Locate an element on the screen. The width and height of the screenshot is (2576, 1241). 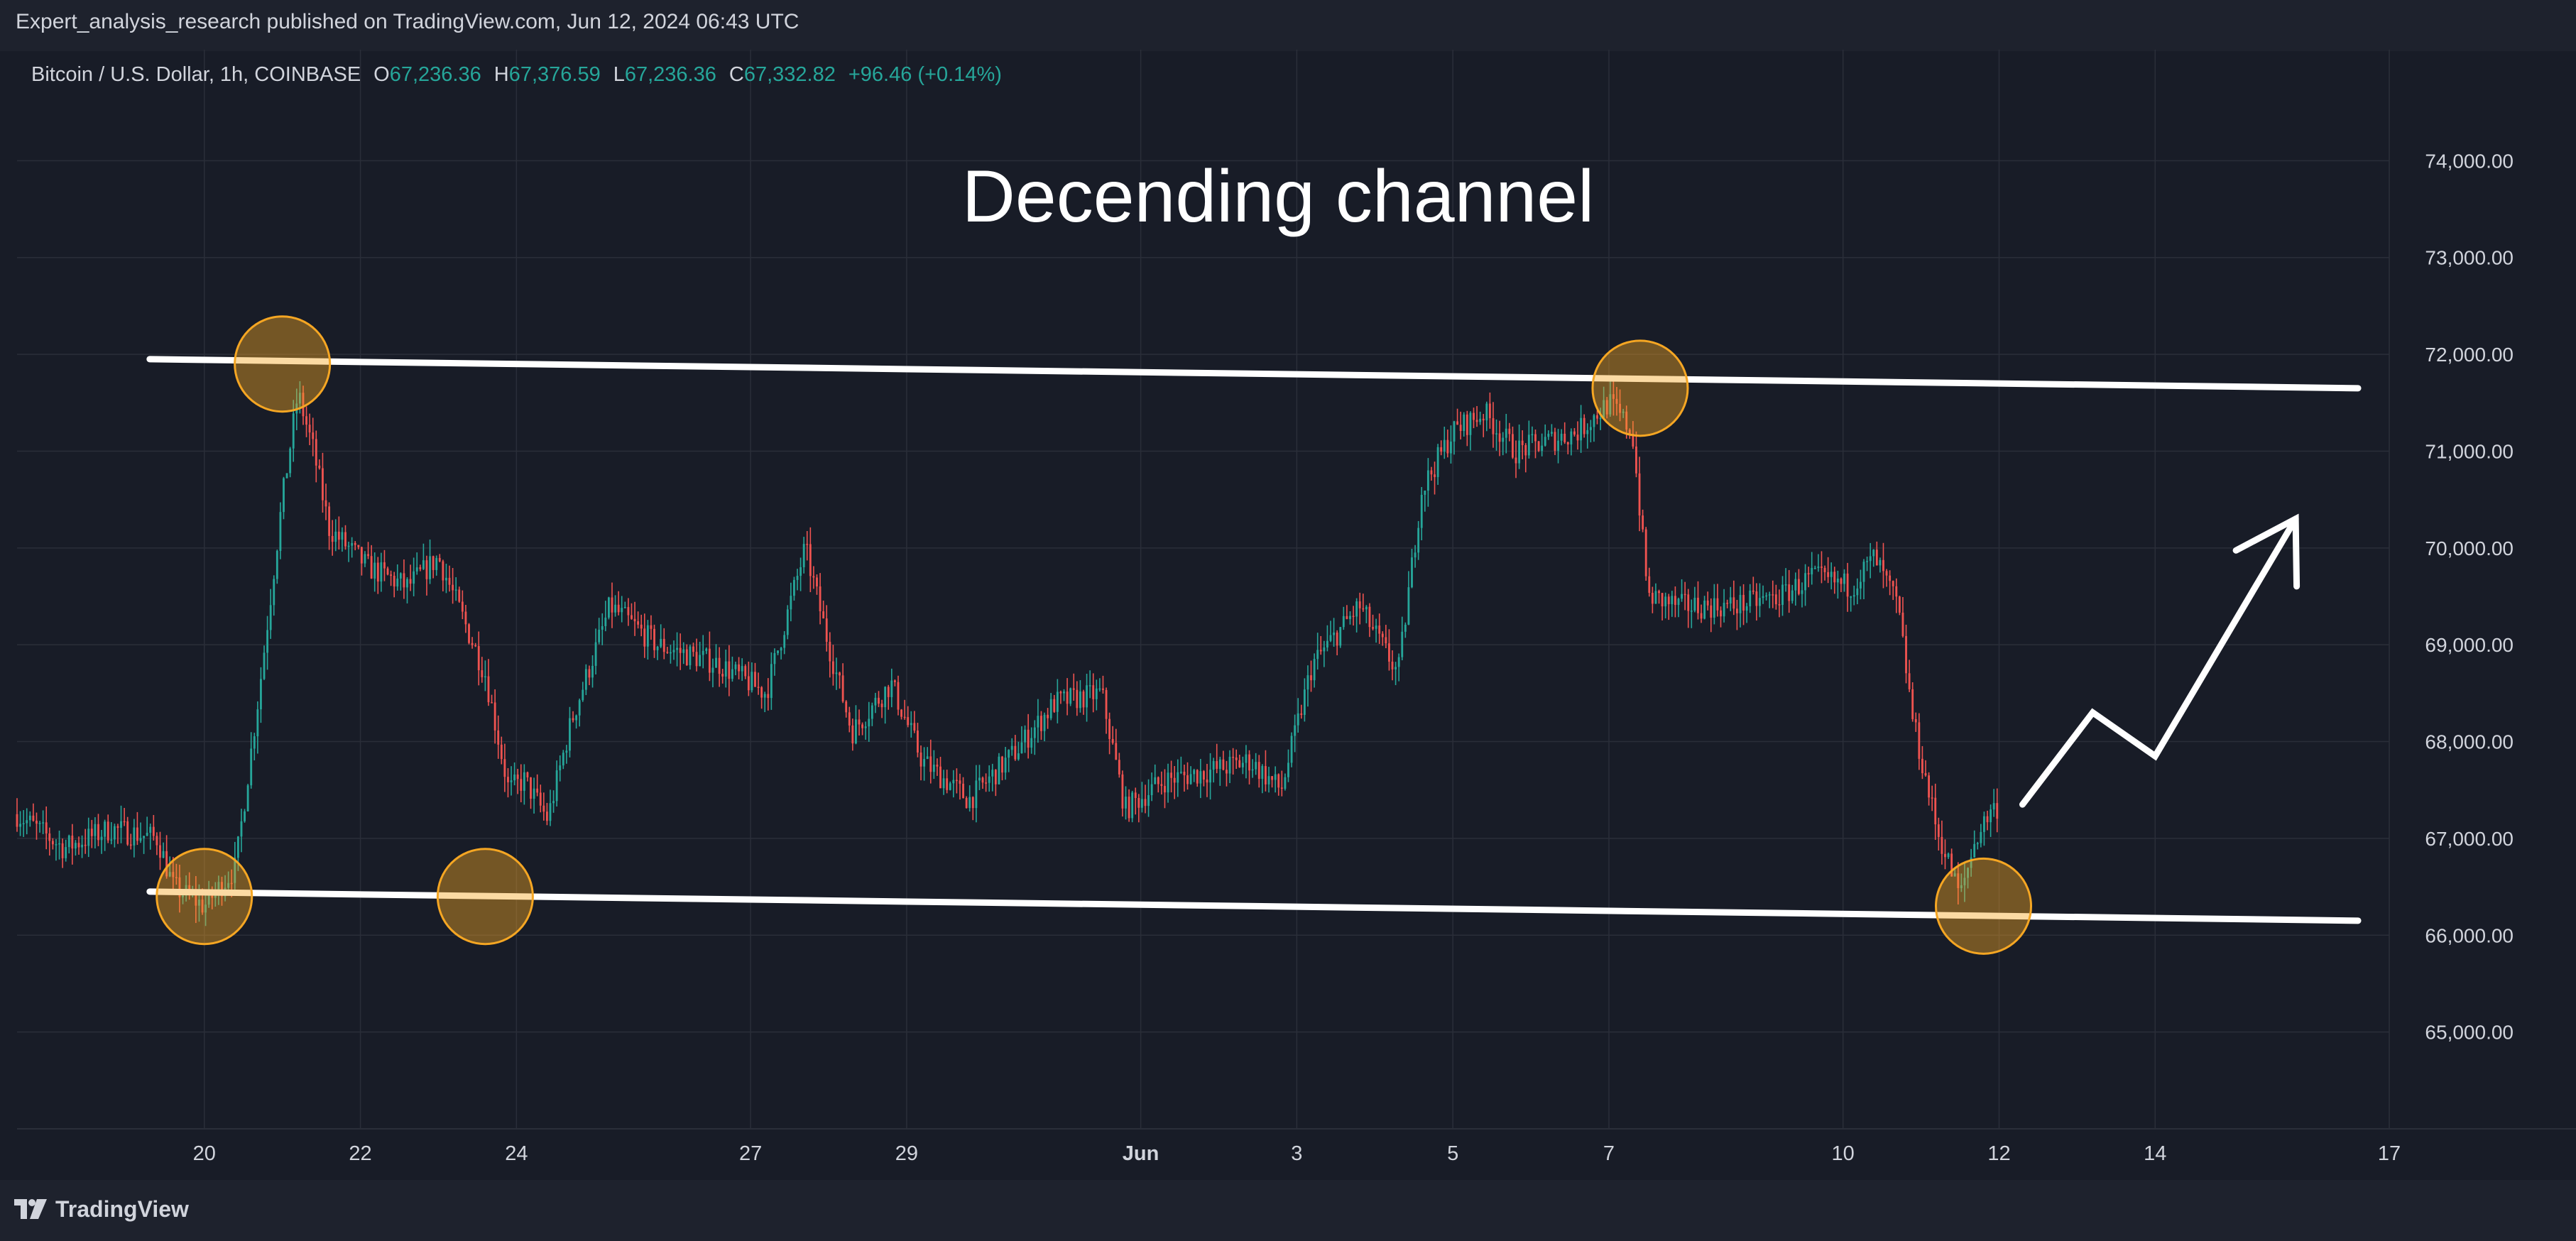
time-axis: 20 22 24 27 29 Jun 3 5 7 10 12 14 17 is located at coordinates (1297, 1153).